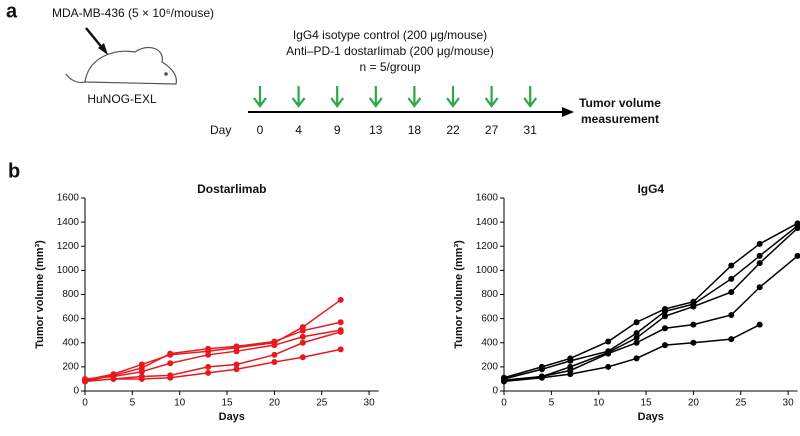  What do you see at coordinates (68, 246) in the screenshot?
I see `y-tick-label: 1200` at bounding box center [68, 246].